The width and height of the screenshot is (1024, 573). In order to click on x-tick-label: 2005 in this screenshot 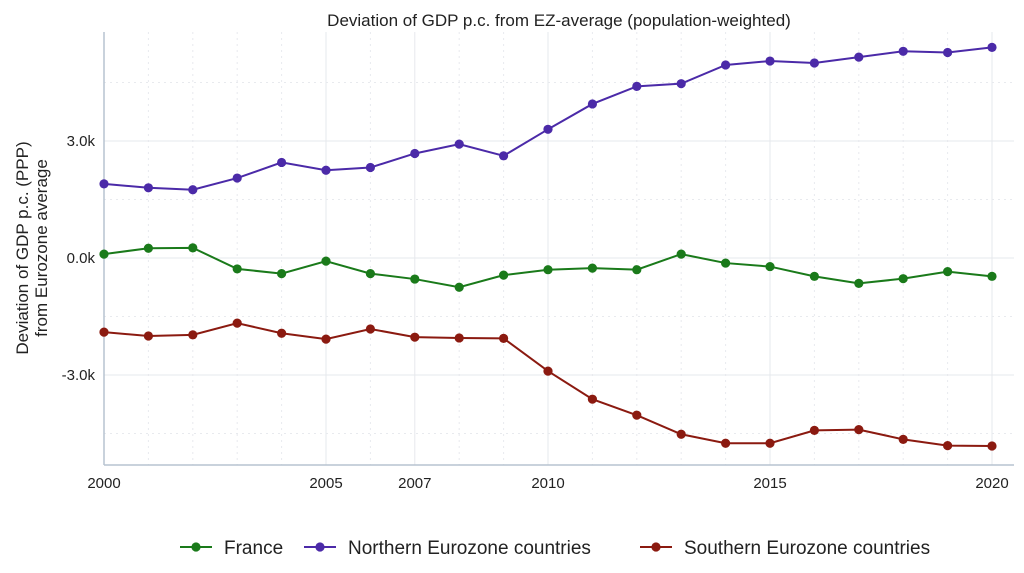, I will do `click(325, 483)`.